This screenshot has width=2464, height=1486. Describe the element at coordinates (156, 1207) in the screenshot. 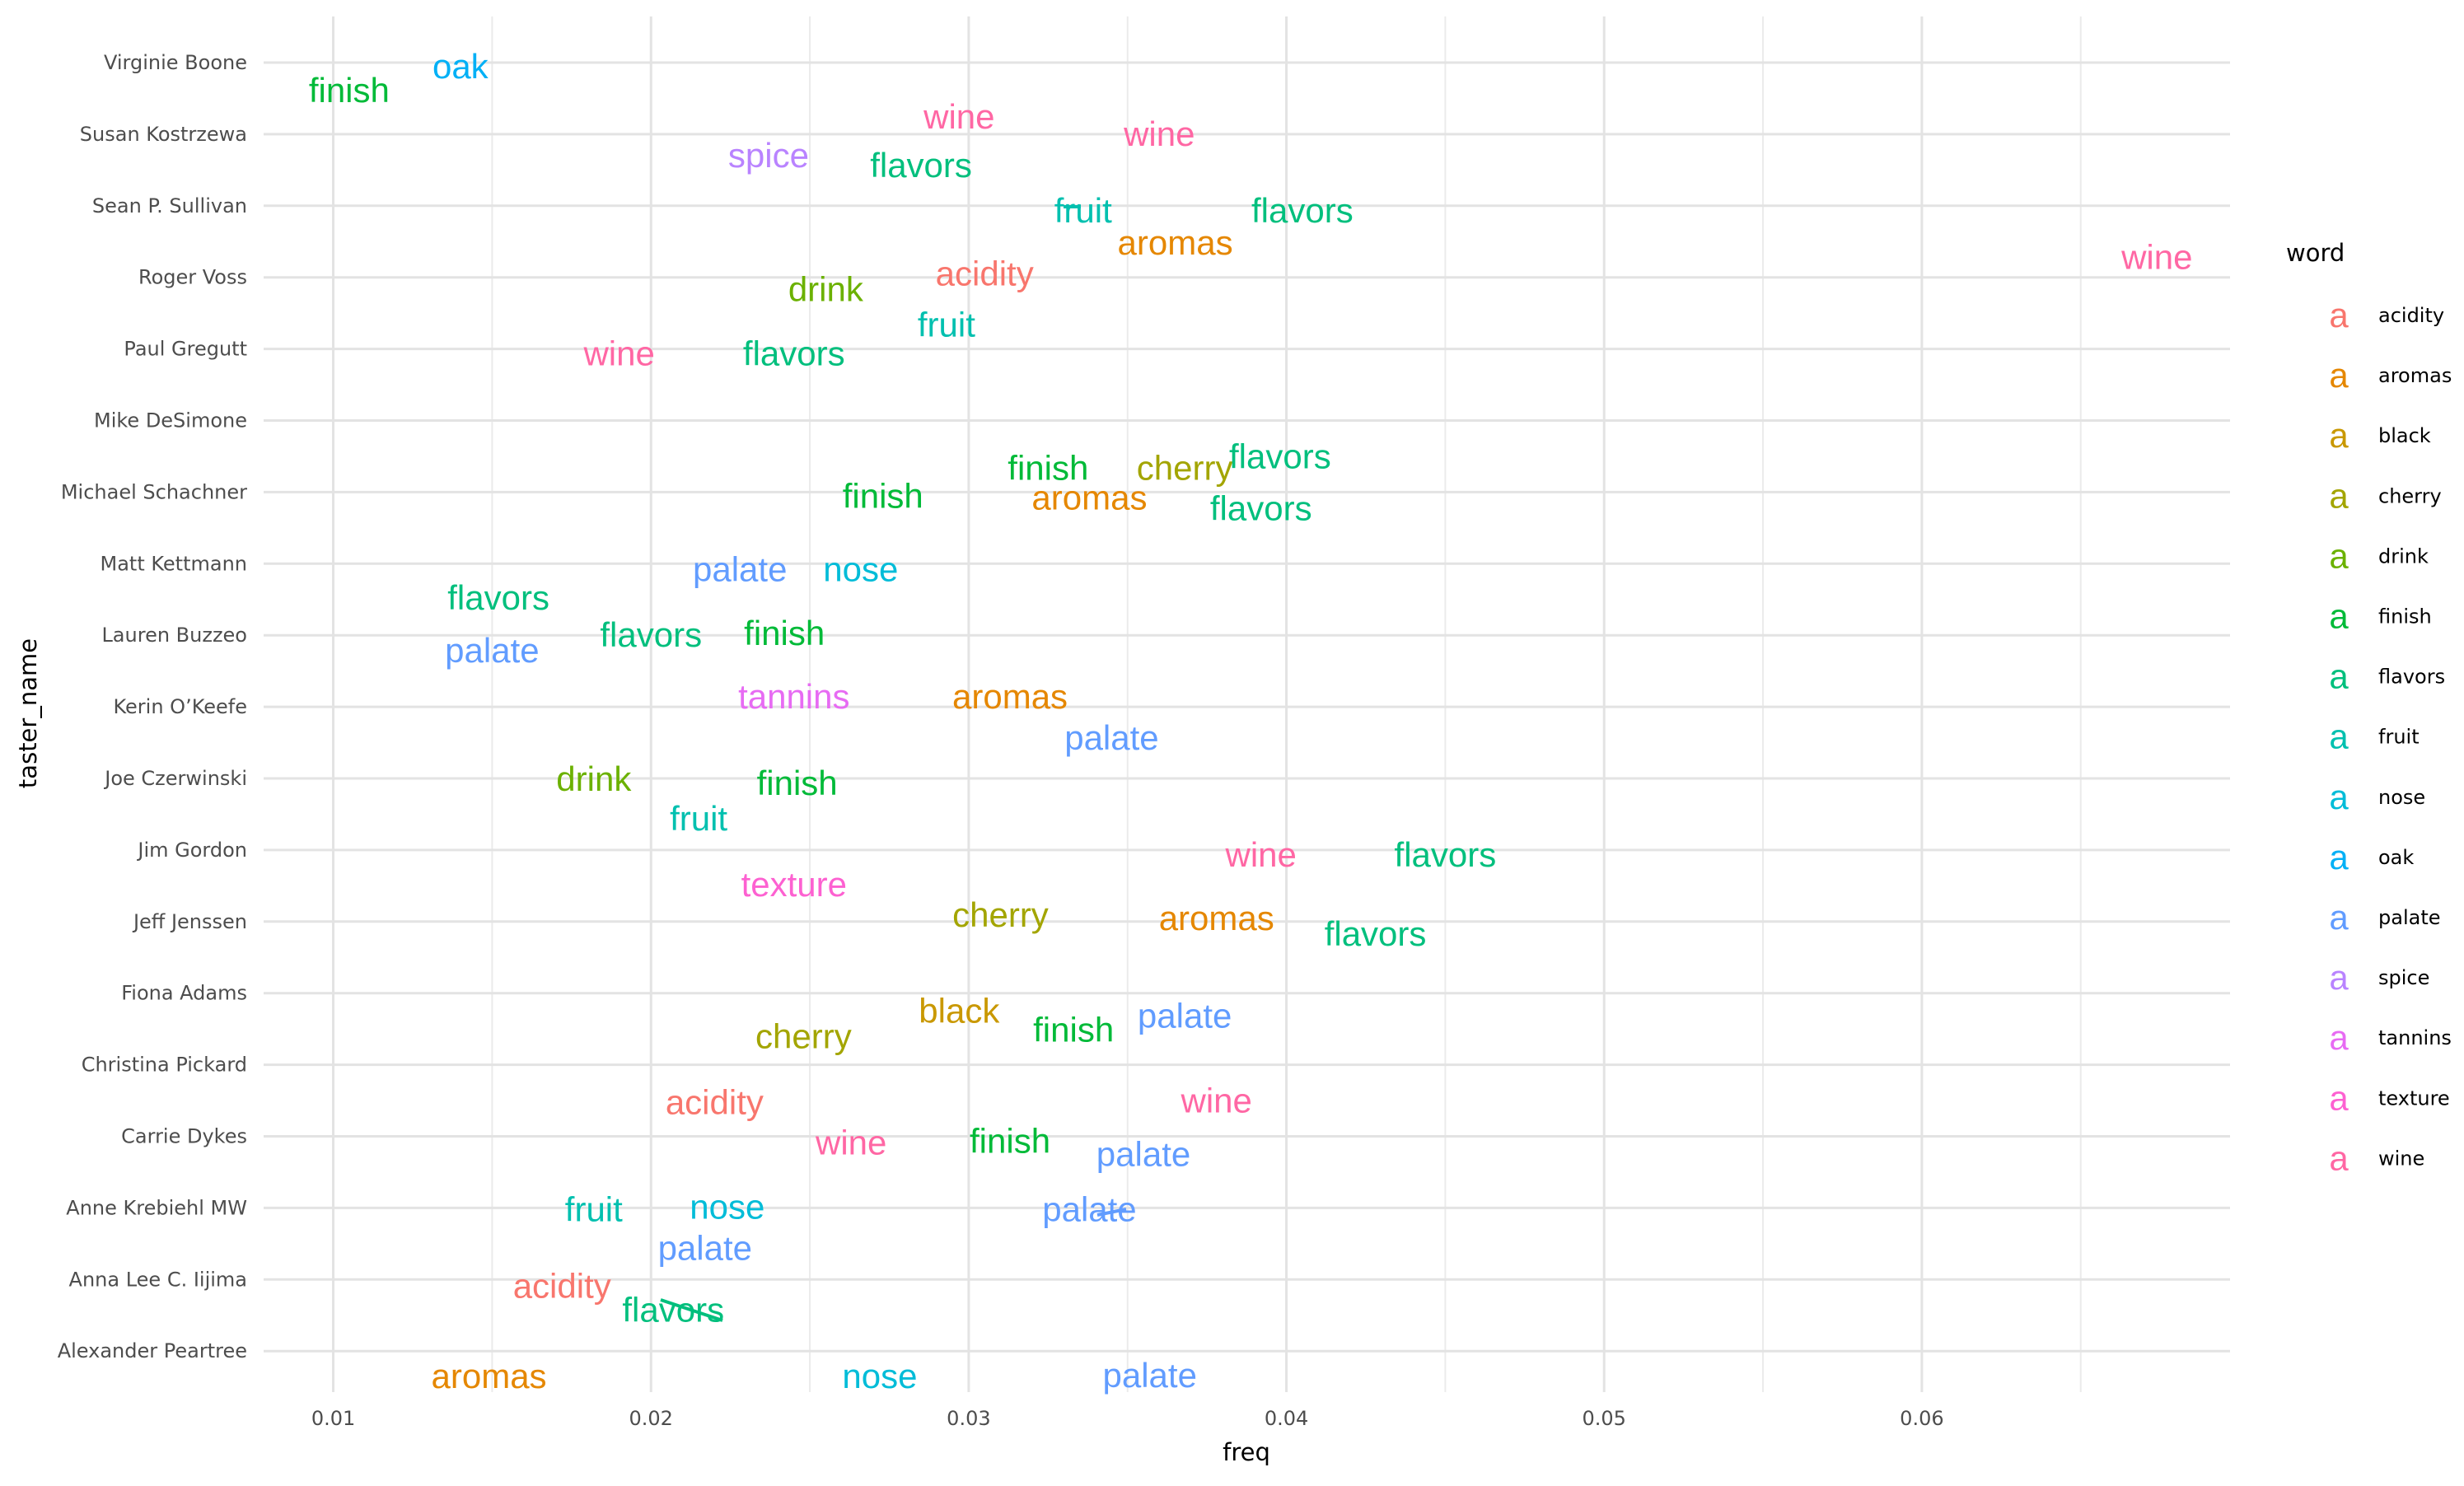

I see `y-tick-label: Anne Krebiehl MW` at that location.